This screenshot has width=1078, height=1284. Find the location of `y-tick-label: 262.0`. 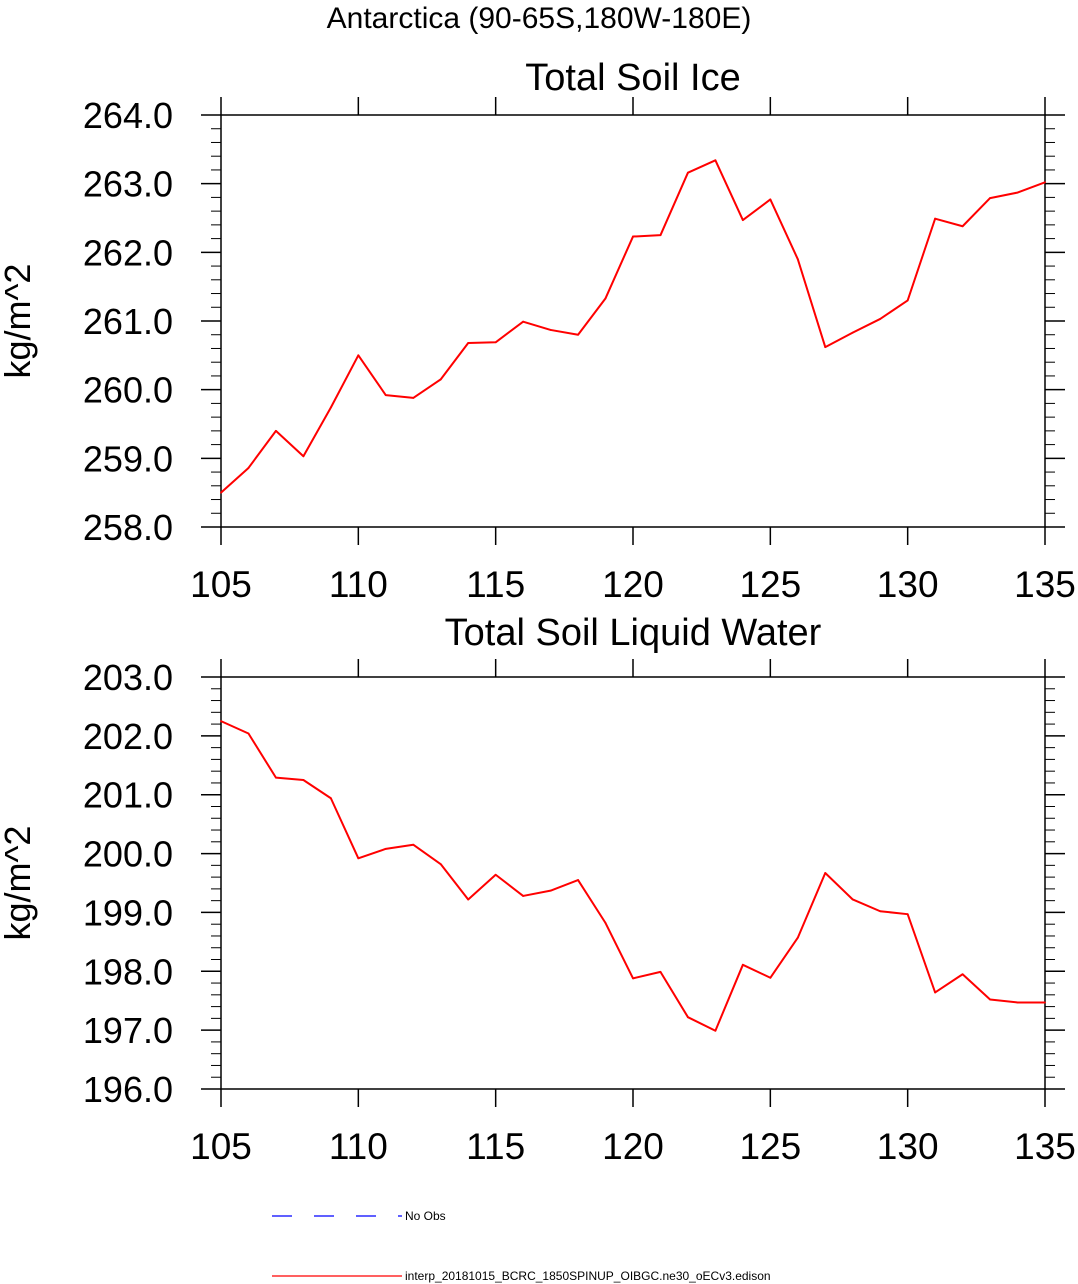

y-tick-label: 262.0 is located at coordinates (128, 252).